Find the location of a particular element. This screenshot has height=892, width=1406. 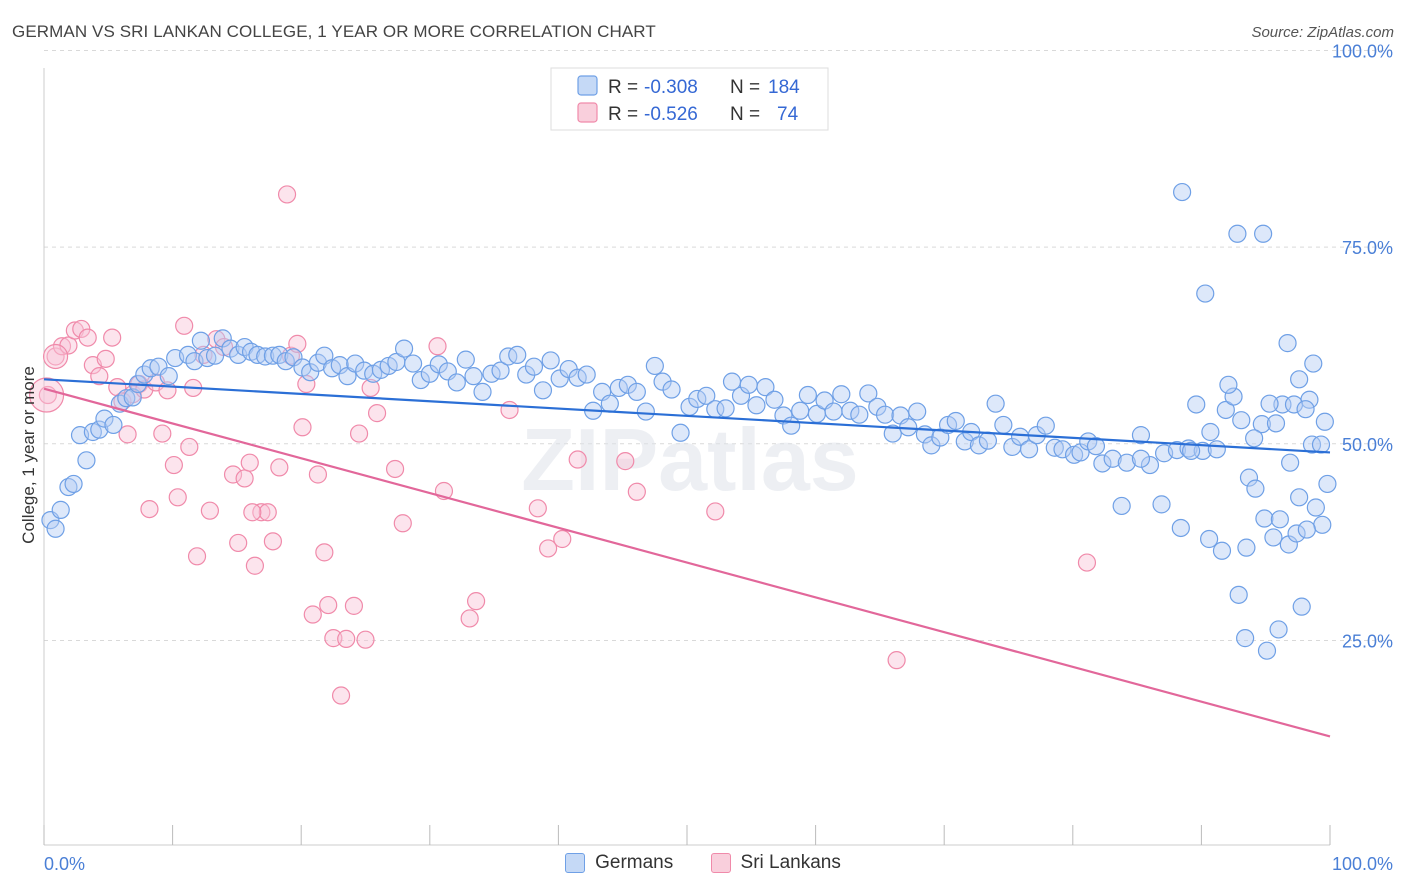

legend-n-value-2: 74 is located at coordinates (788, 114).